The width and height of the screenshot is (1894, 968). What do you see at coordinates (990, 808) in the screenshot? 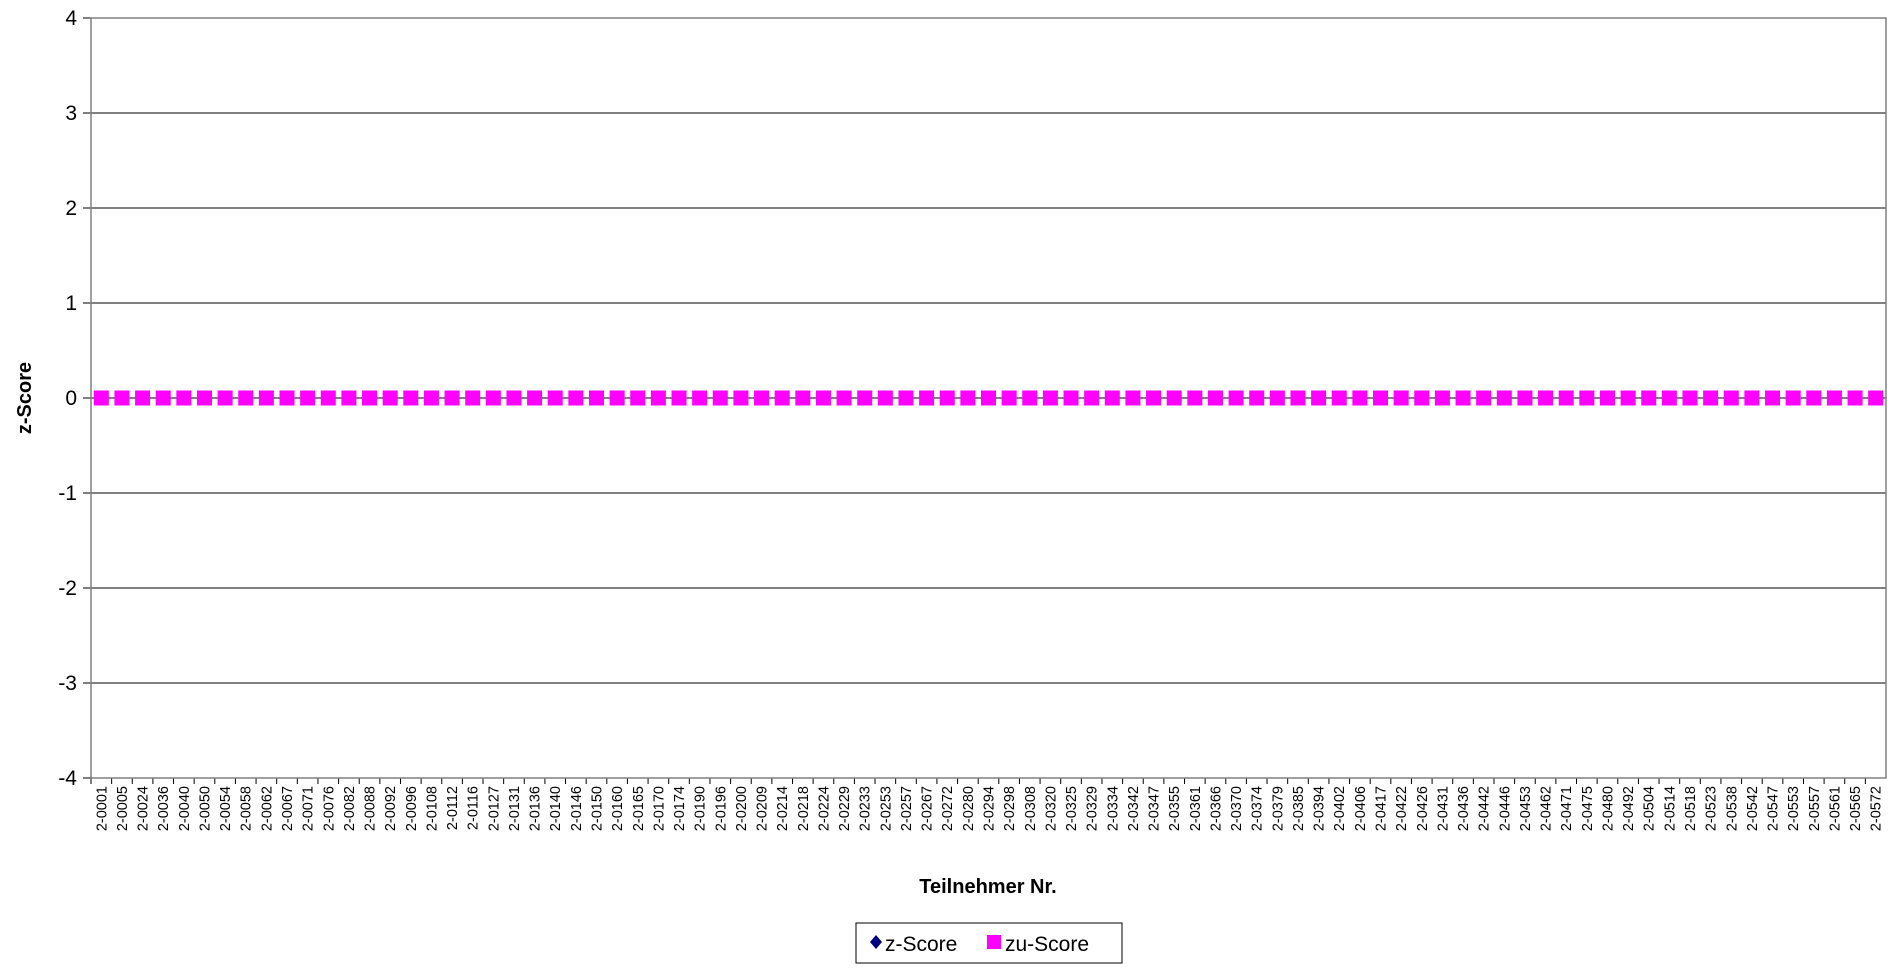
I see `x-tick-label: 2-0294` at bounding box center [990, 808].